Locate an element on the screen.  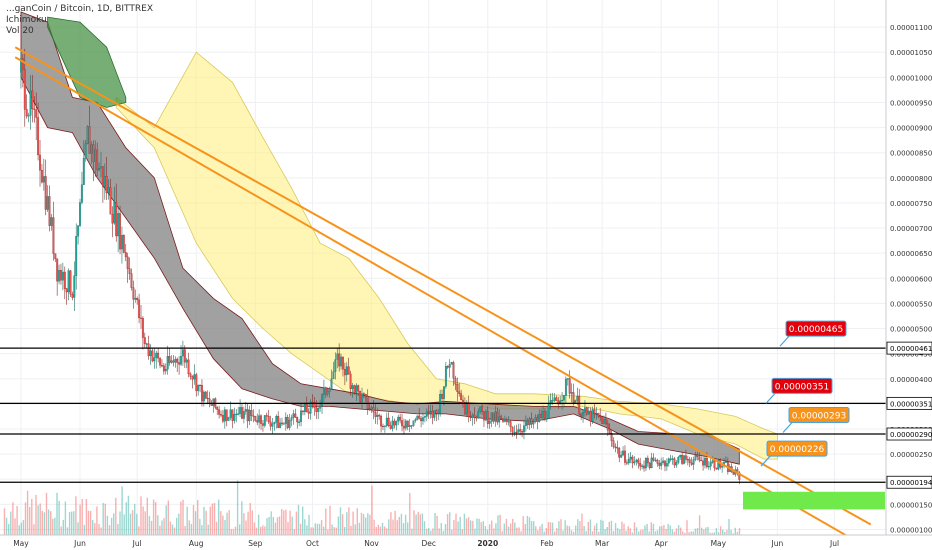
price-callout: 0.00000351 is located at coordinates (799, 390).